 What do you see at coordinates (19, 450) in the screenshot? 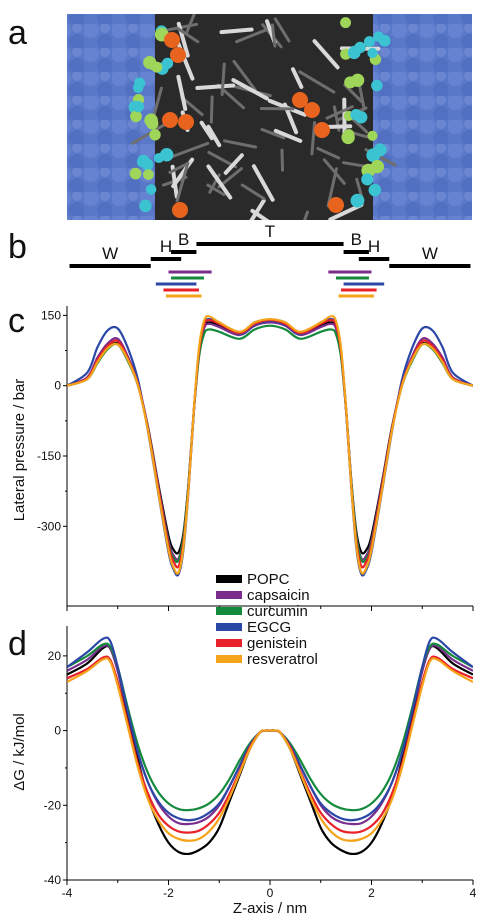
I see `c-ylabel: Lateral pressure / bar` at bounding box center [19, 450].